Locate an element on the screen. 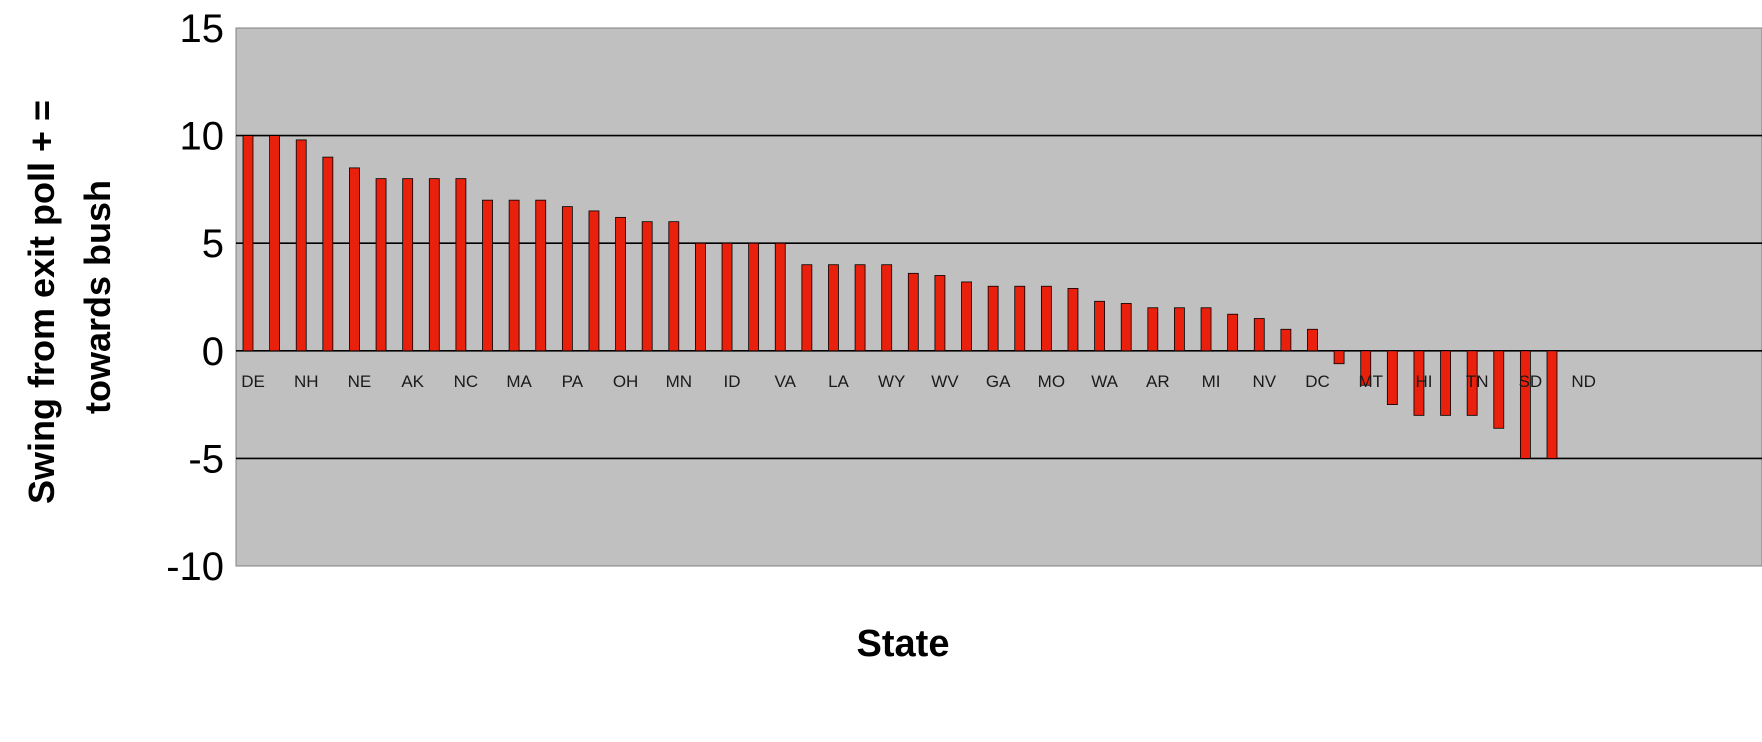 The image size is (1762, 742). x-tick-label: GA is located at coordinates (998, 381).